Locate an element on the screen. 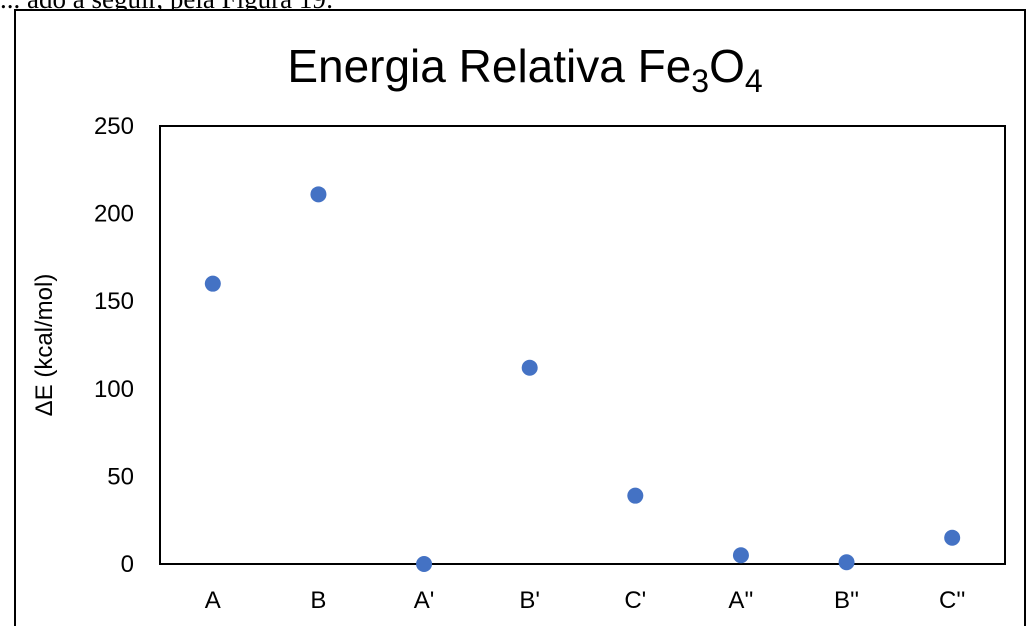 Image resolution: width=1026 pixels, height=626 pixels. y-tick-label: 50 is located at coordinates (120, 476).